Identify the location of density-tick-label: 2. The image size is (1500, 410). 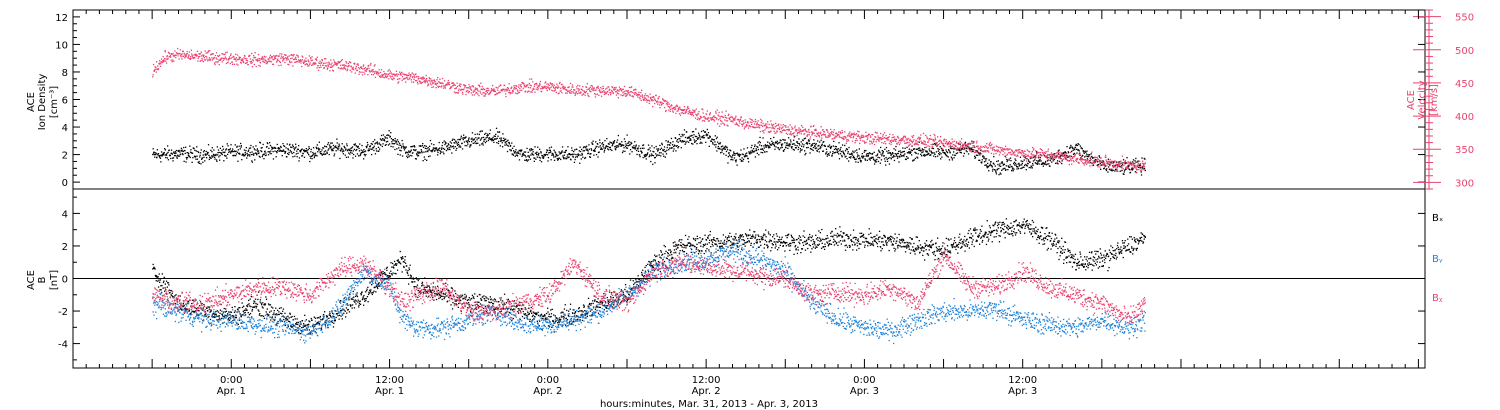
(65, 156).